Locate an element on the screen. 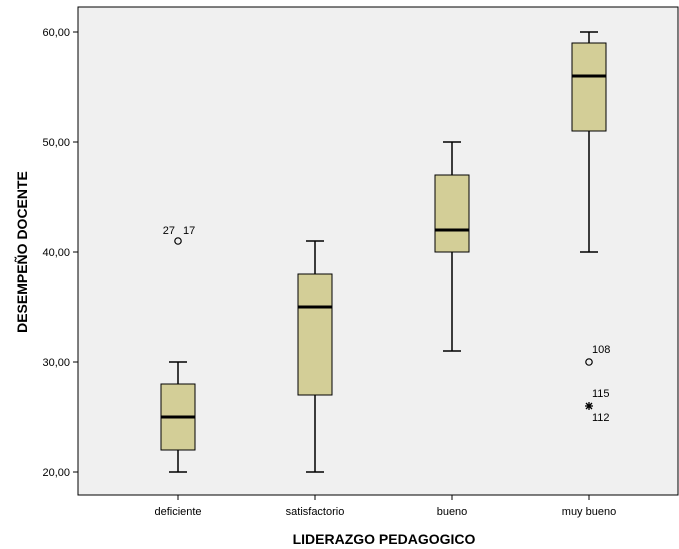  x-axis-title: LIDERAZGO PEDAGOGICO is located at coordinates (384, 539).